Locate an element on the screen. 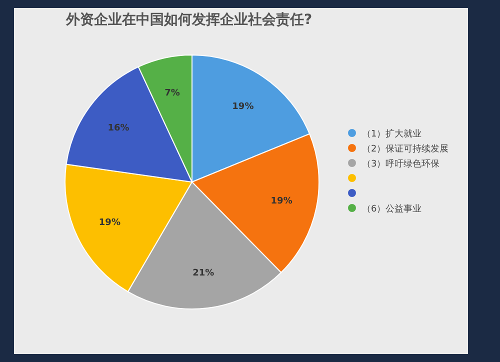 The width and height of the screenshot is (500, 362). chart-title: 外资企业在中国如何发挥企业社会责任? is located at coordinates (188, 20).